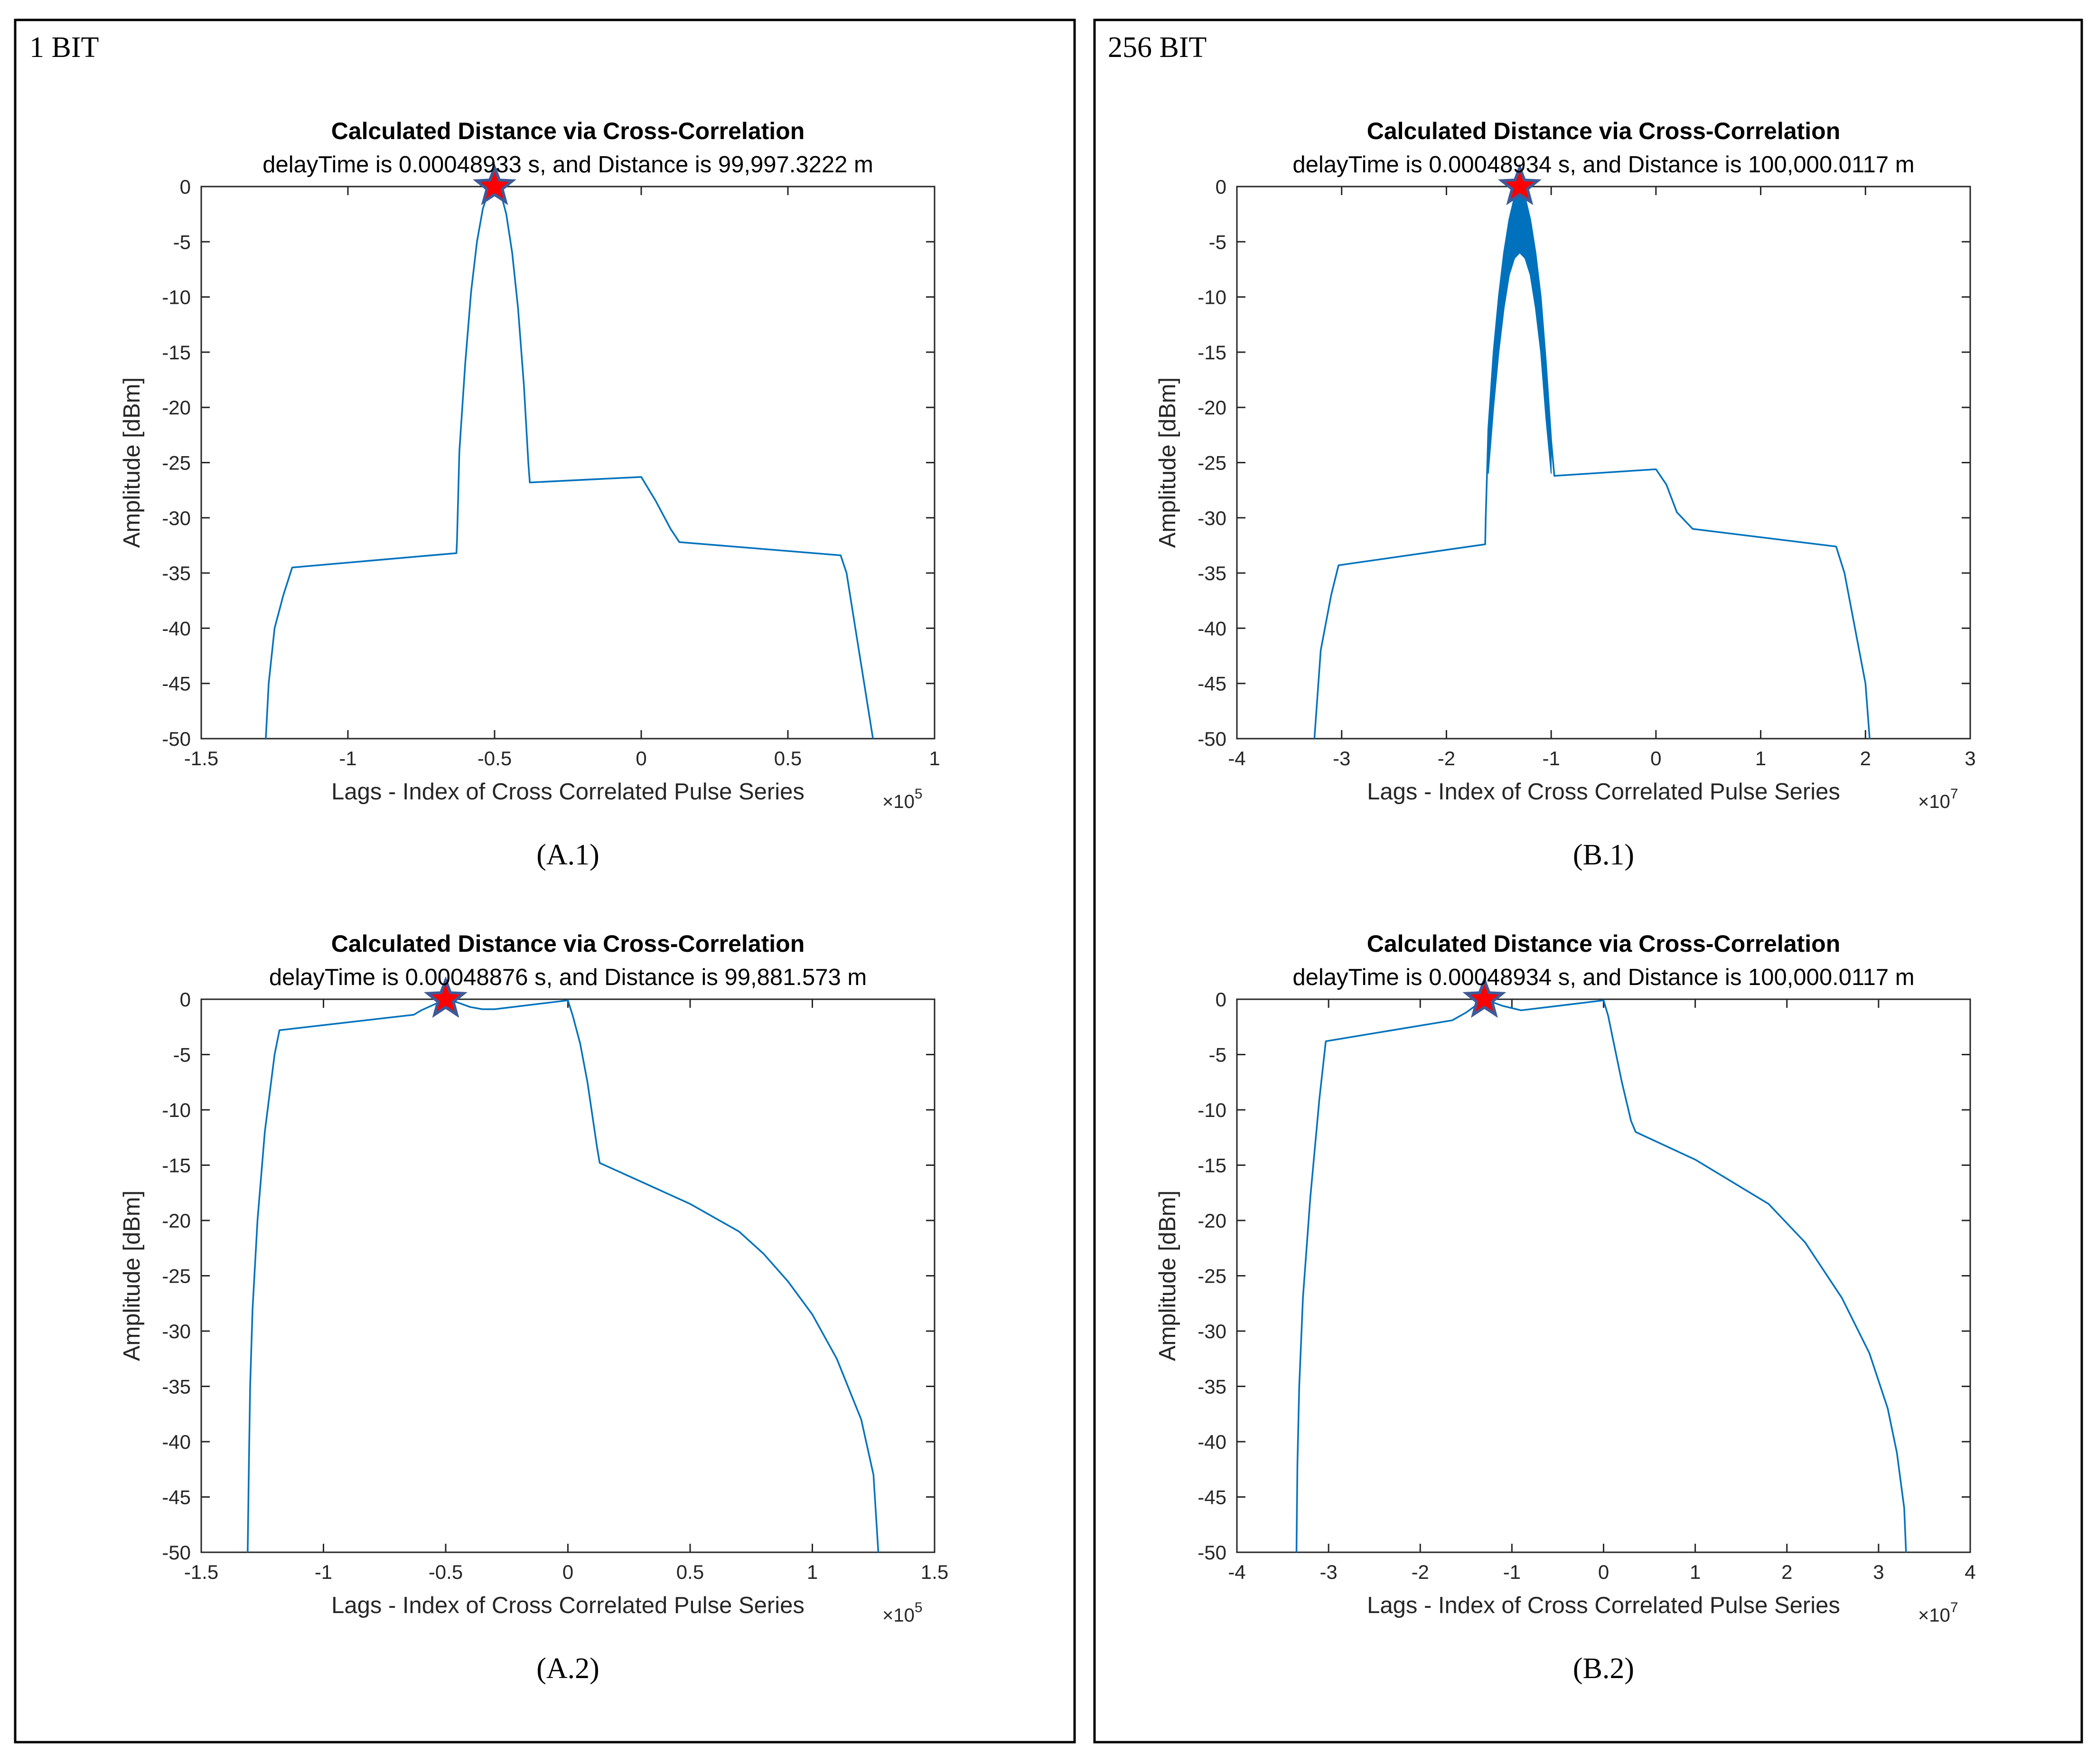  Describe the element at coordinates (1954, 794) in the screenshot. I see `x-exponent-power: 7` at that location.